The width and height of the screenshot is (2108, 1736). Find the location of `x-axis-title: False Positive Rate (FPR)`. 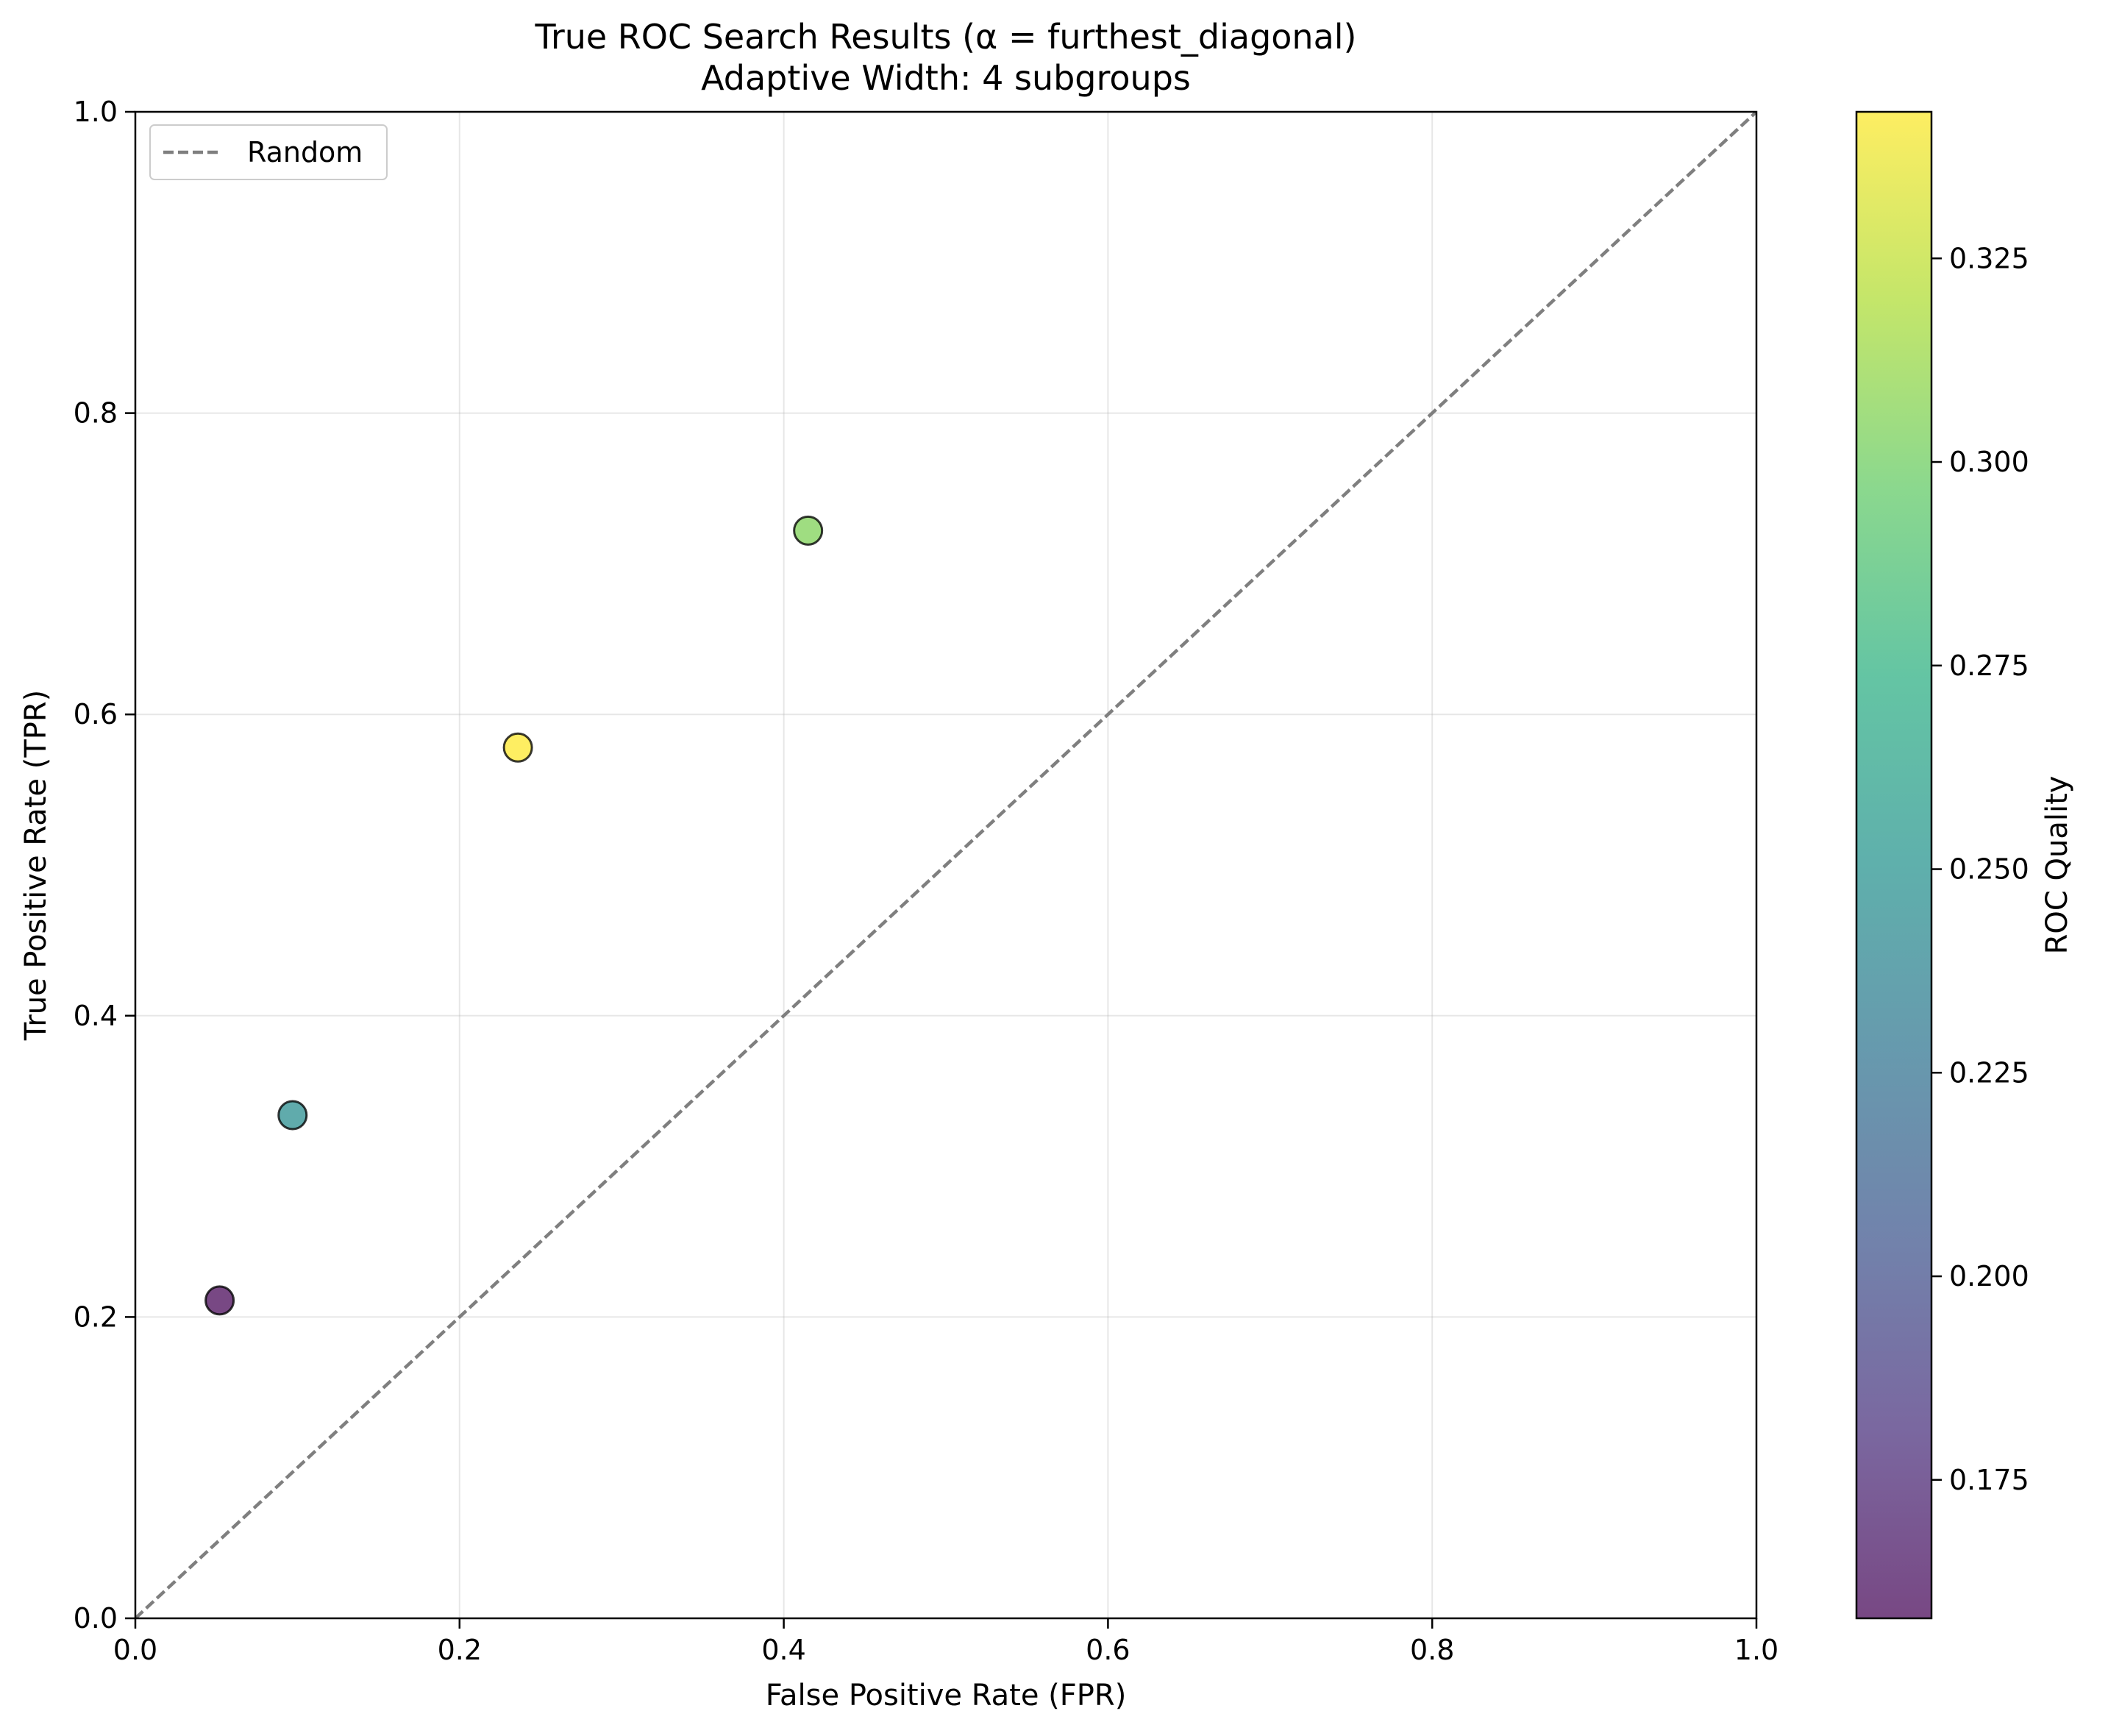

x-axis-title: False Positive Rate (FPR) is located at coordinates (947, 1695).